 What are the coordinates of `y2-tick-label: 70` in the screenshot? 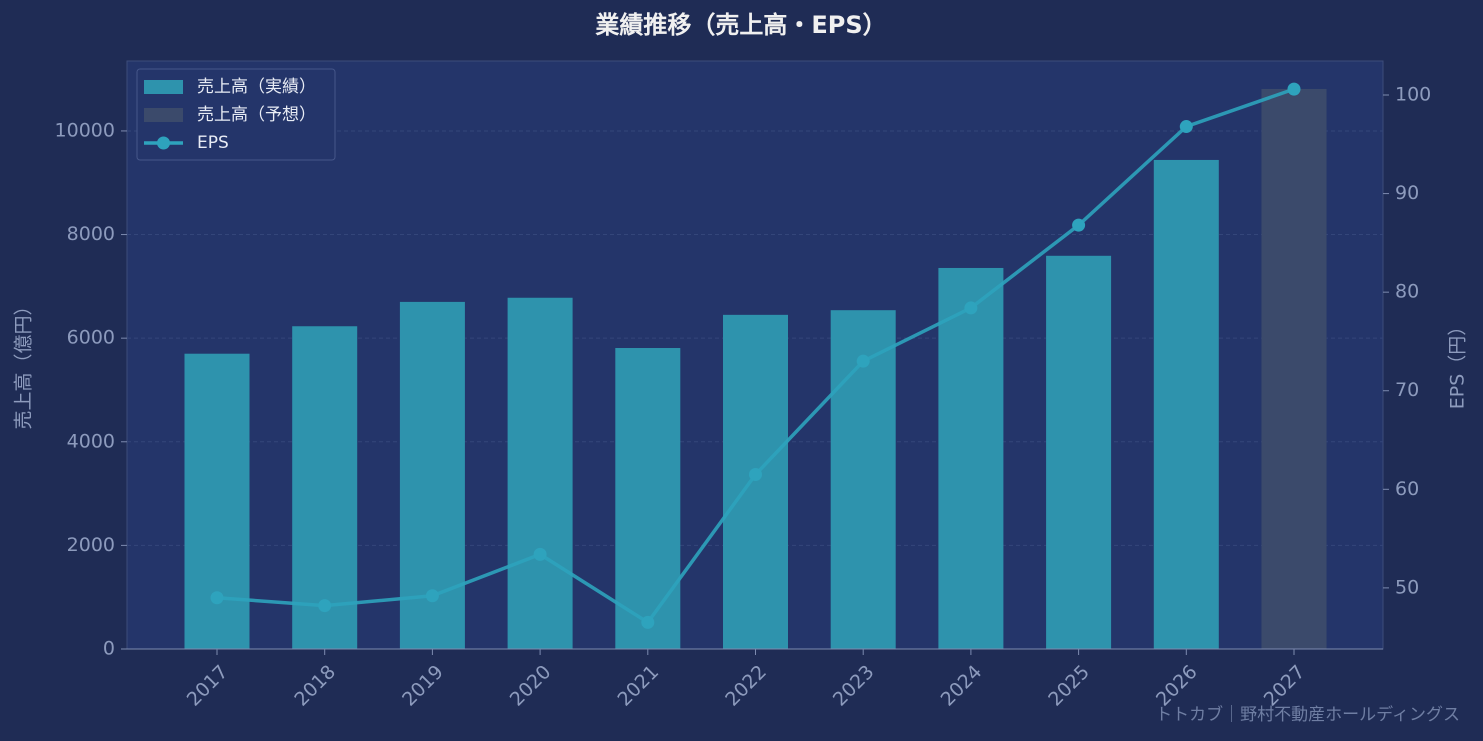 It's located at (1407, 390).